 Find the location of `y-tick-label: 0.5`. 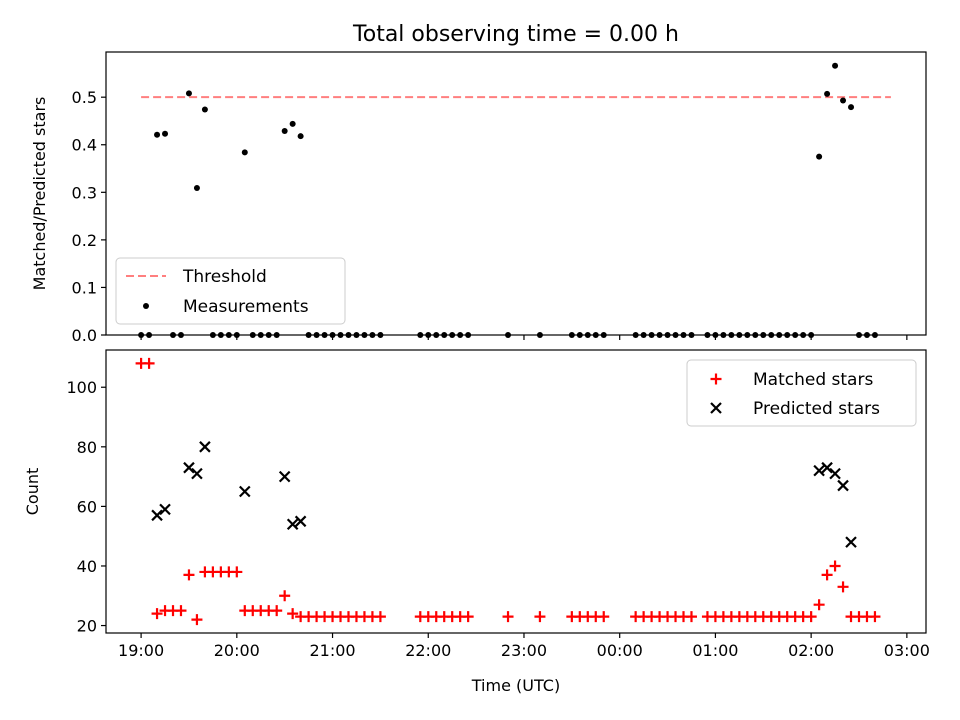

y-tick-label: 0.5 is located at coordinates (84, 97).